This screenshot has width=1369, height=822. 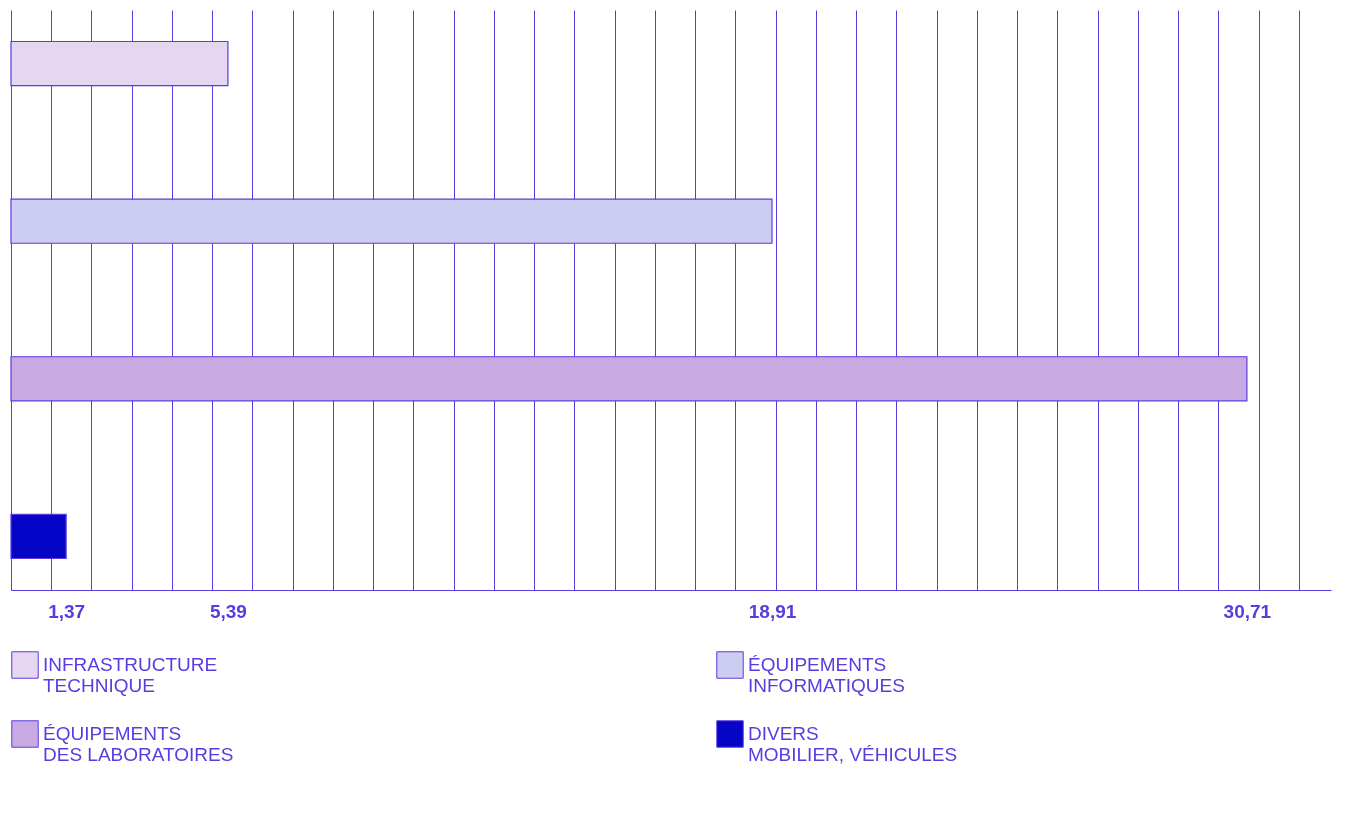 I want to click on x-tick-label: 18,91, so click(x=772, y=611).